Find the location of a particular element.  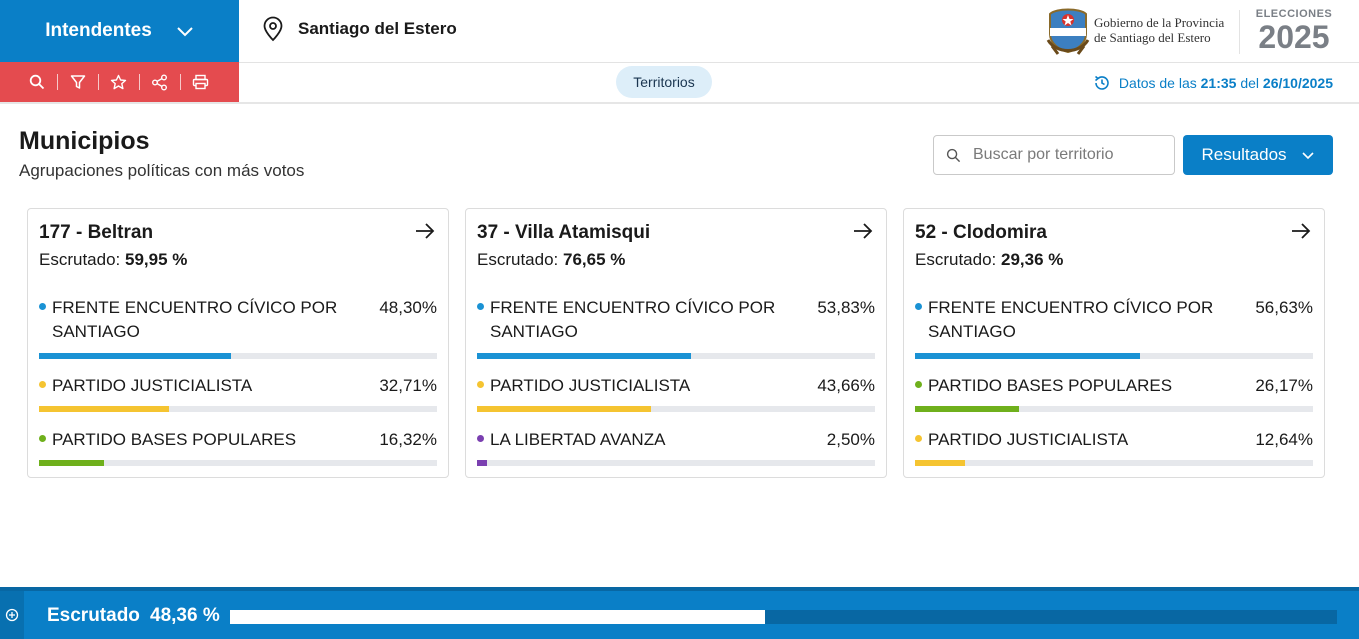

footer-progress-bar is located at coordinates (783, 617).